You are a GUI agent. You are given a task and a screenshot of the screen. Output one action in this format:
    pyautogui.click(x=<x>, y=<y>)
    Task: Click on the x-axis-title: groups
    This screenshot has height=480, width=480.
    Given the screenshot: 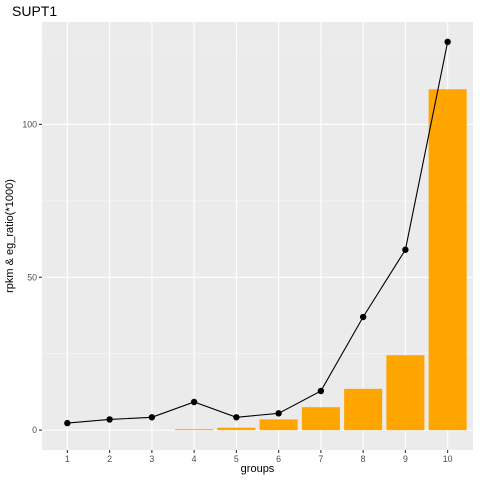 What is the action you would take?
    pyautogui.click(x=258, y=469)
    